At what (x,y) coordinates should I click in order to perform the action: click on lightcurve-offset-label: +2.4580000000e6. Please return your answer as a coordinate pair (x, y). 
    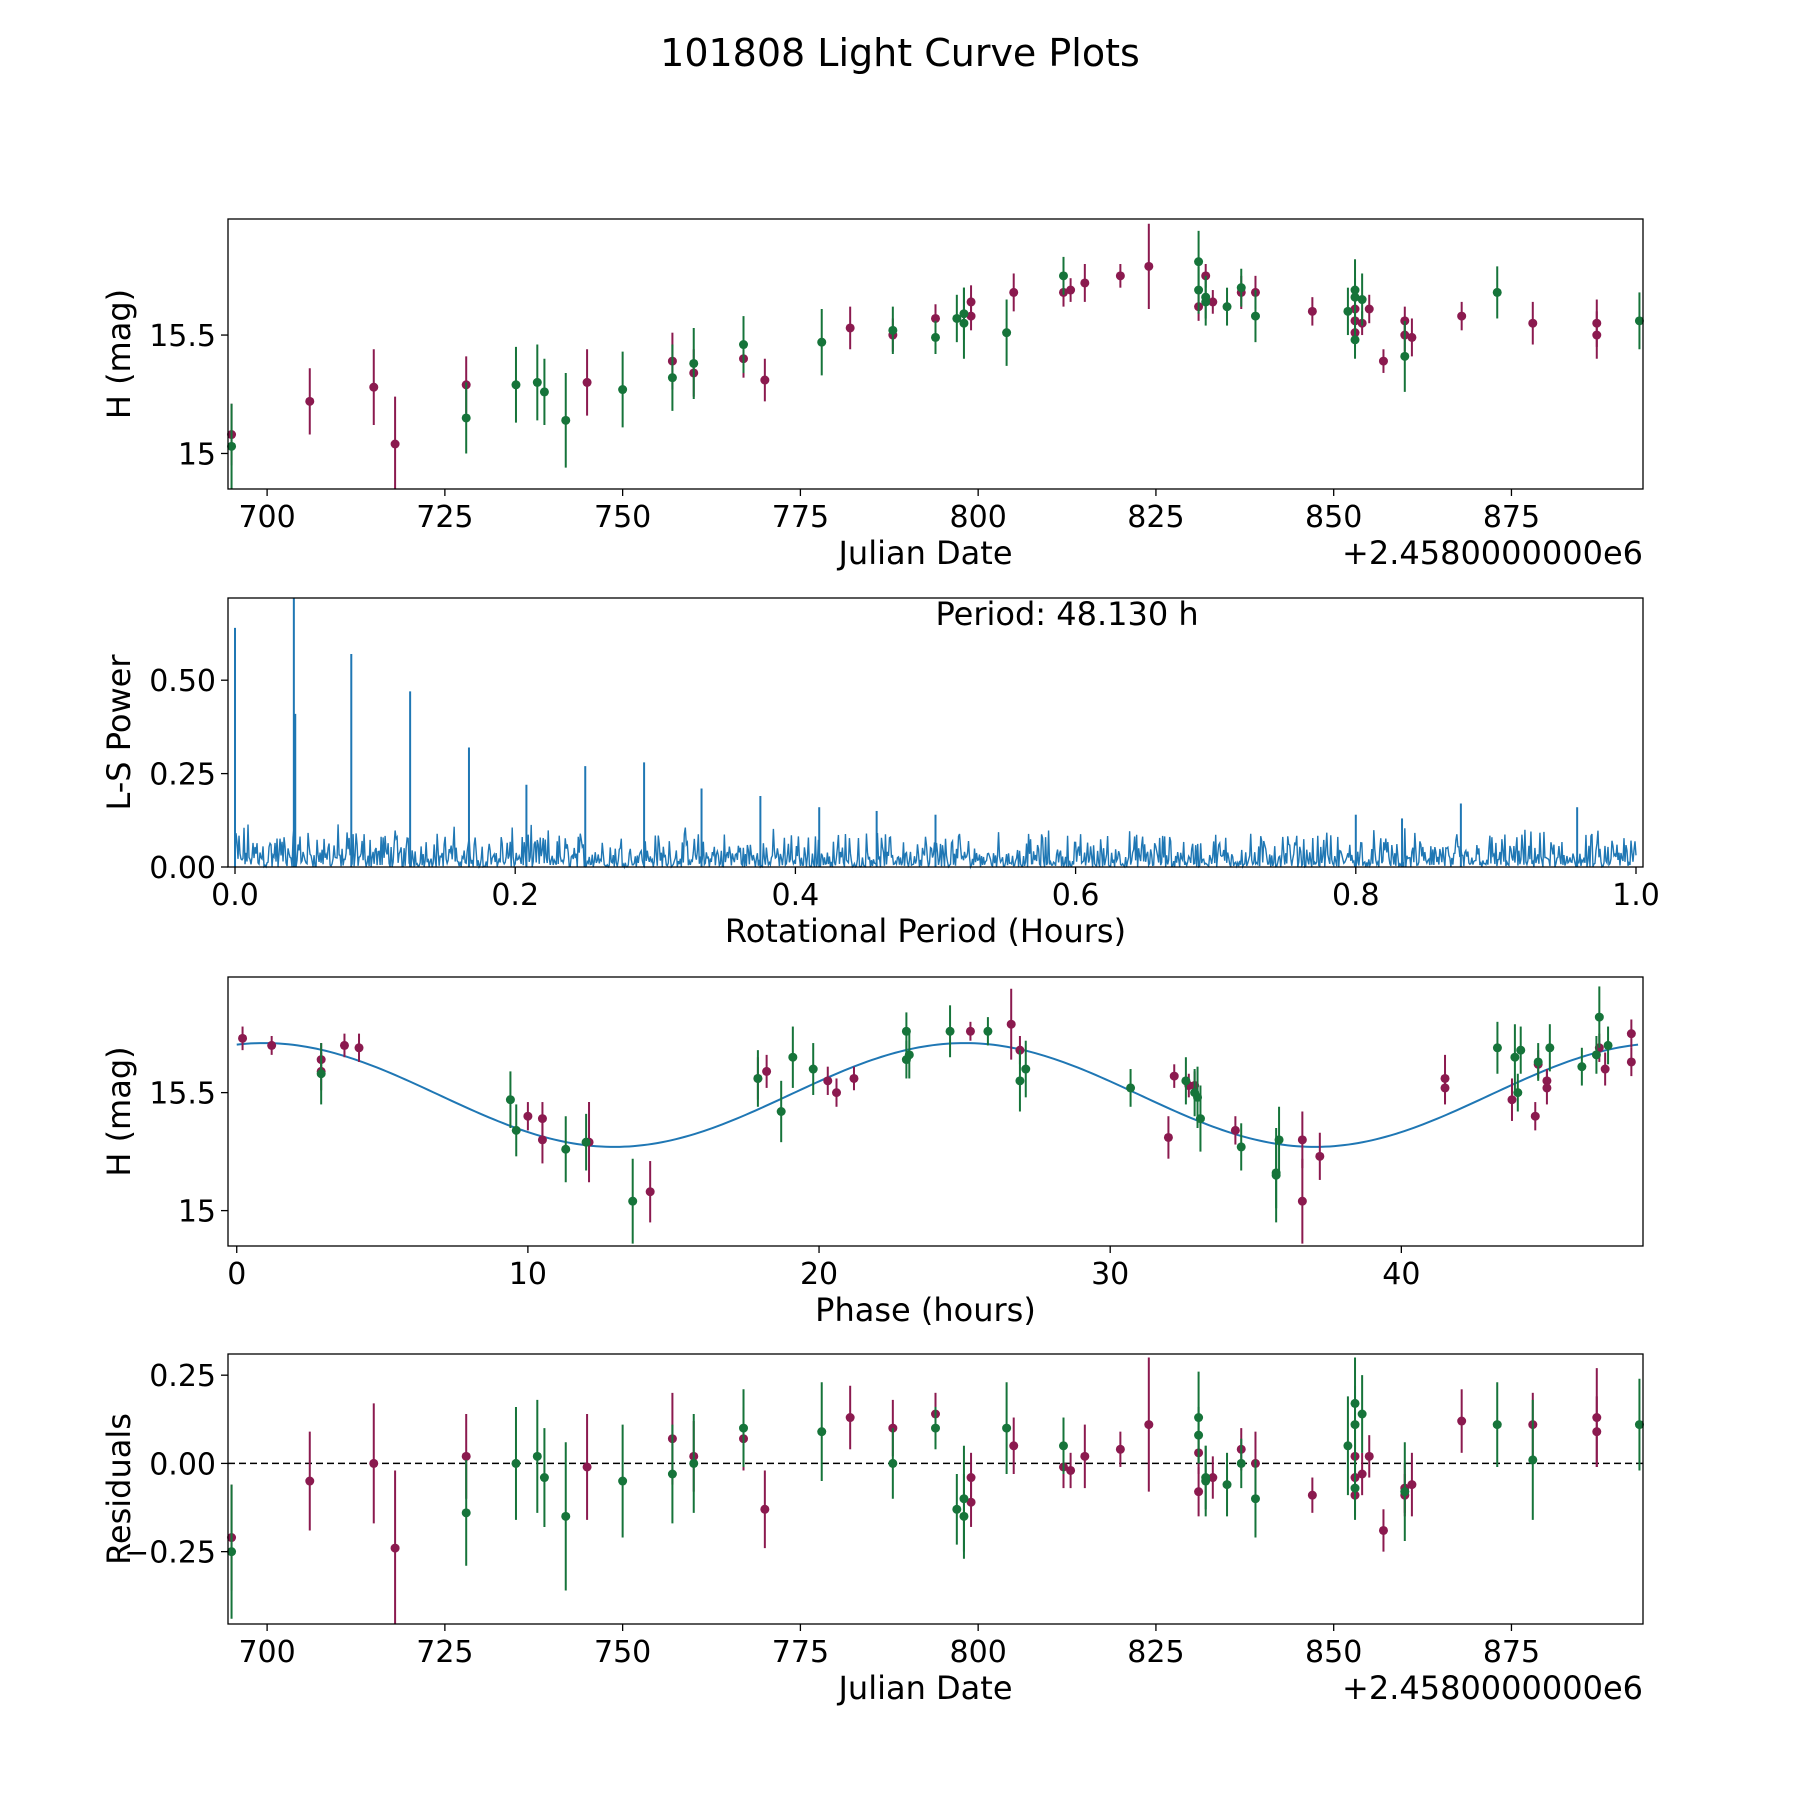
    Looking at the image, I should click on (1492, 553).